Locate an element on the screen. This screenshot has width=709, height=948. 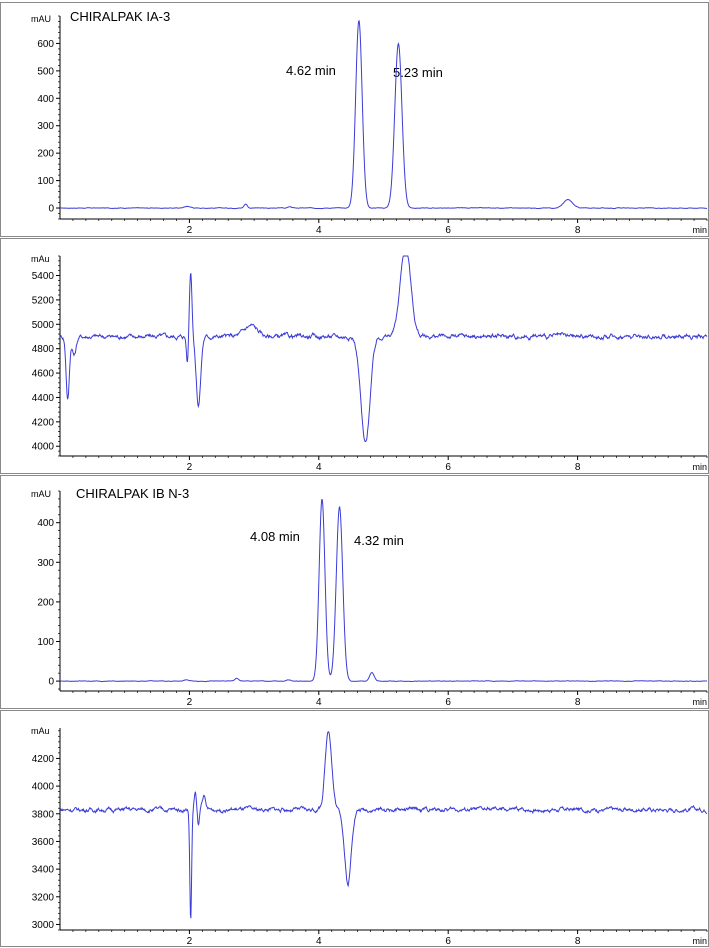
y-tick-label: 3000 is located at coordinates (43, 925).